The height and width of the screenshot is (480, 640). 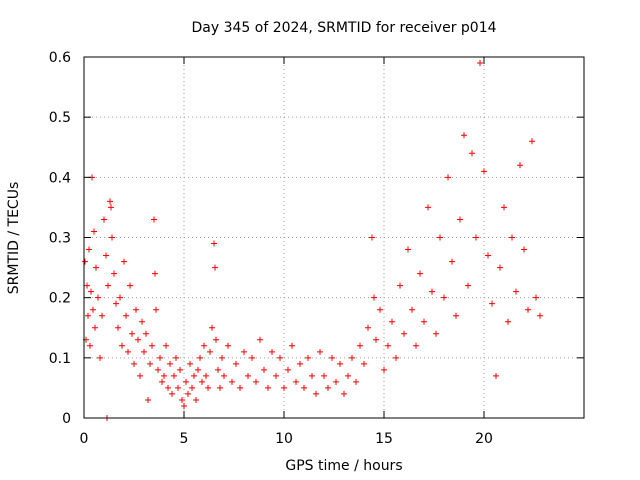 What do you see at coordinates (60, 239) in the screenshot?
I see `y-tick-label: 0.3` at bounding box center [60, 239].